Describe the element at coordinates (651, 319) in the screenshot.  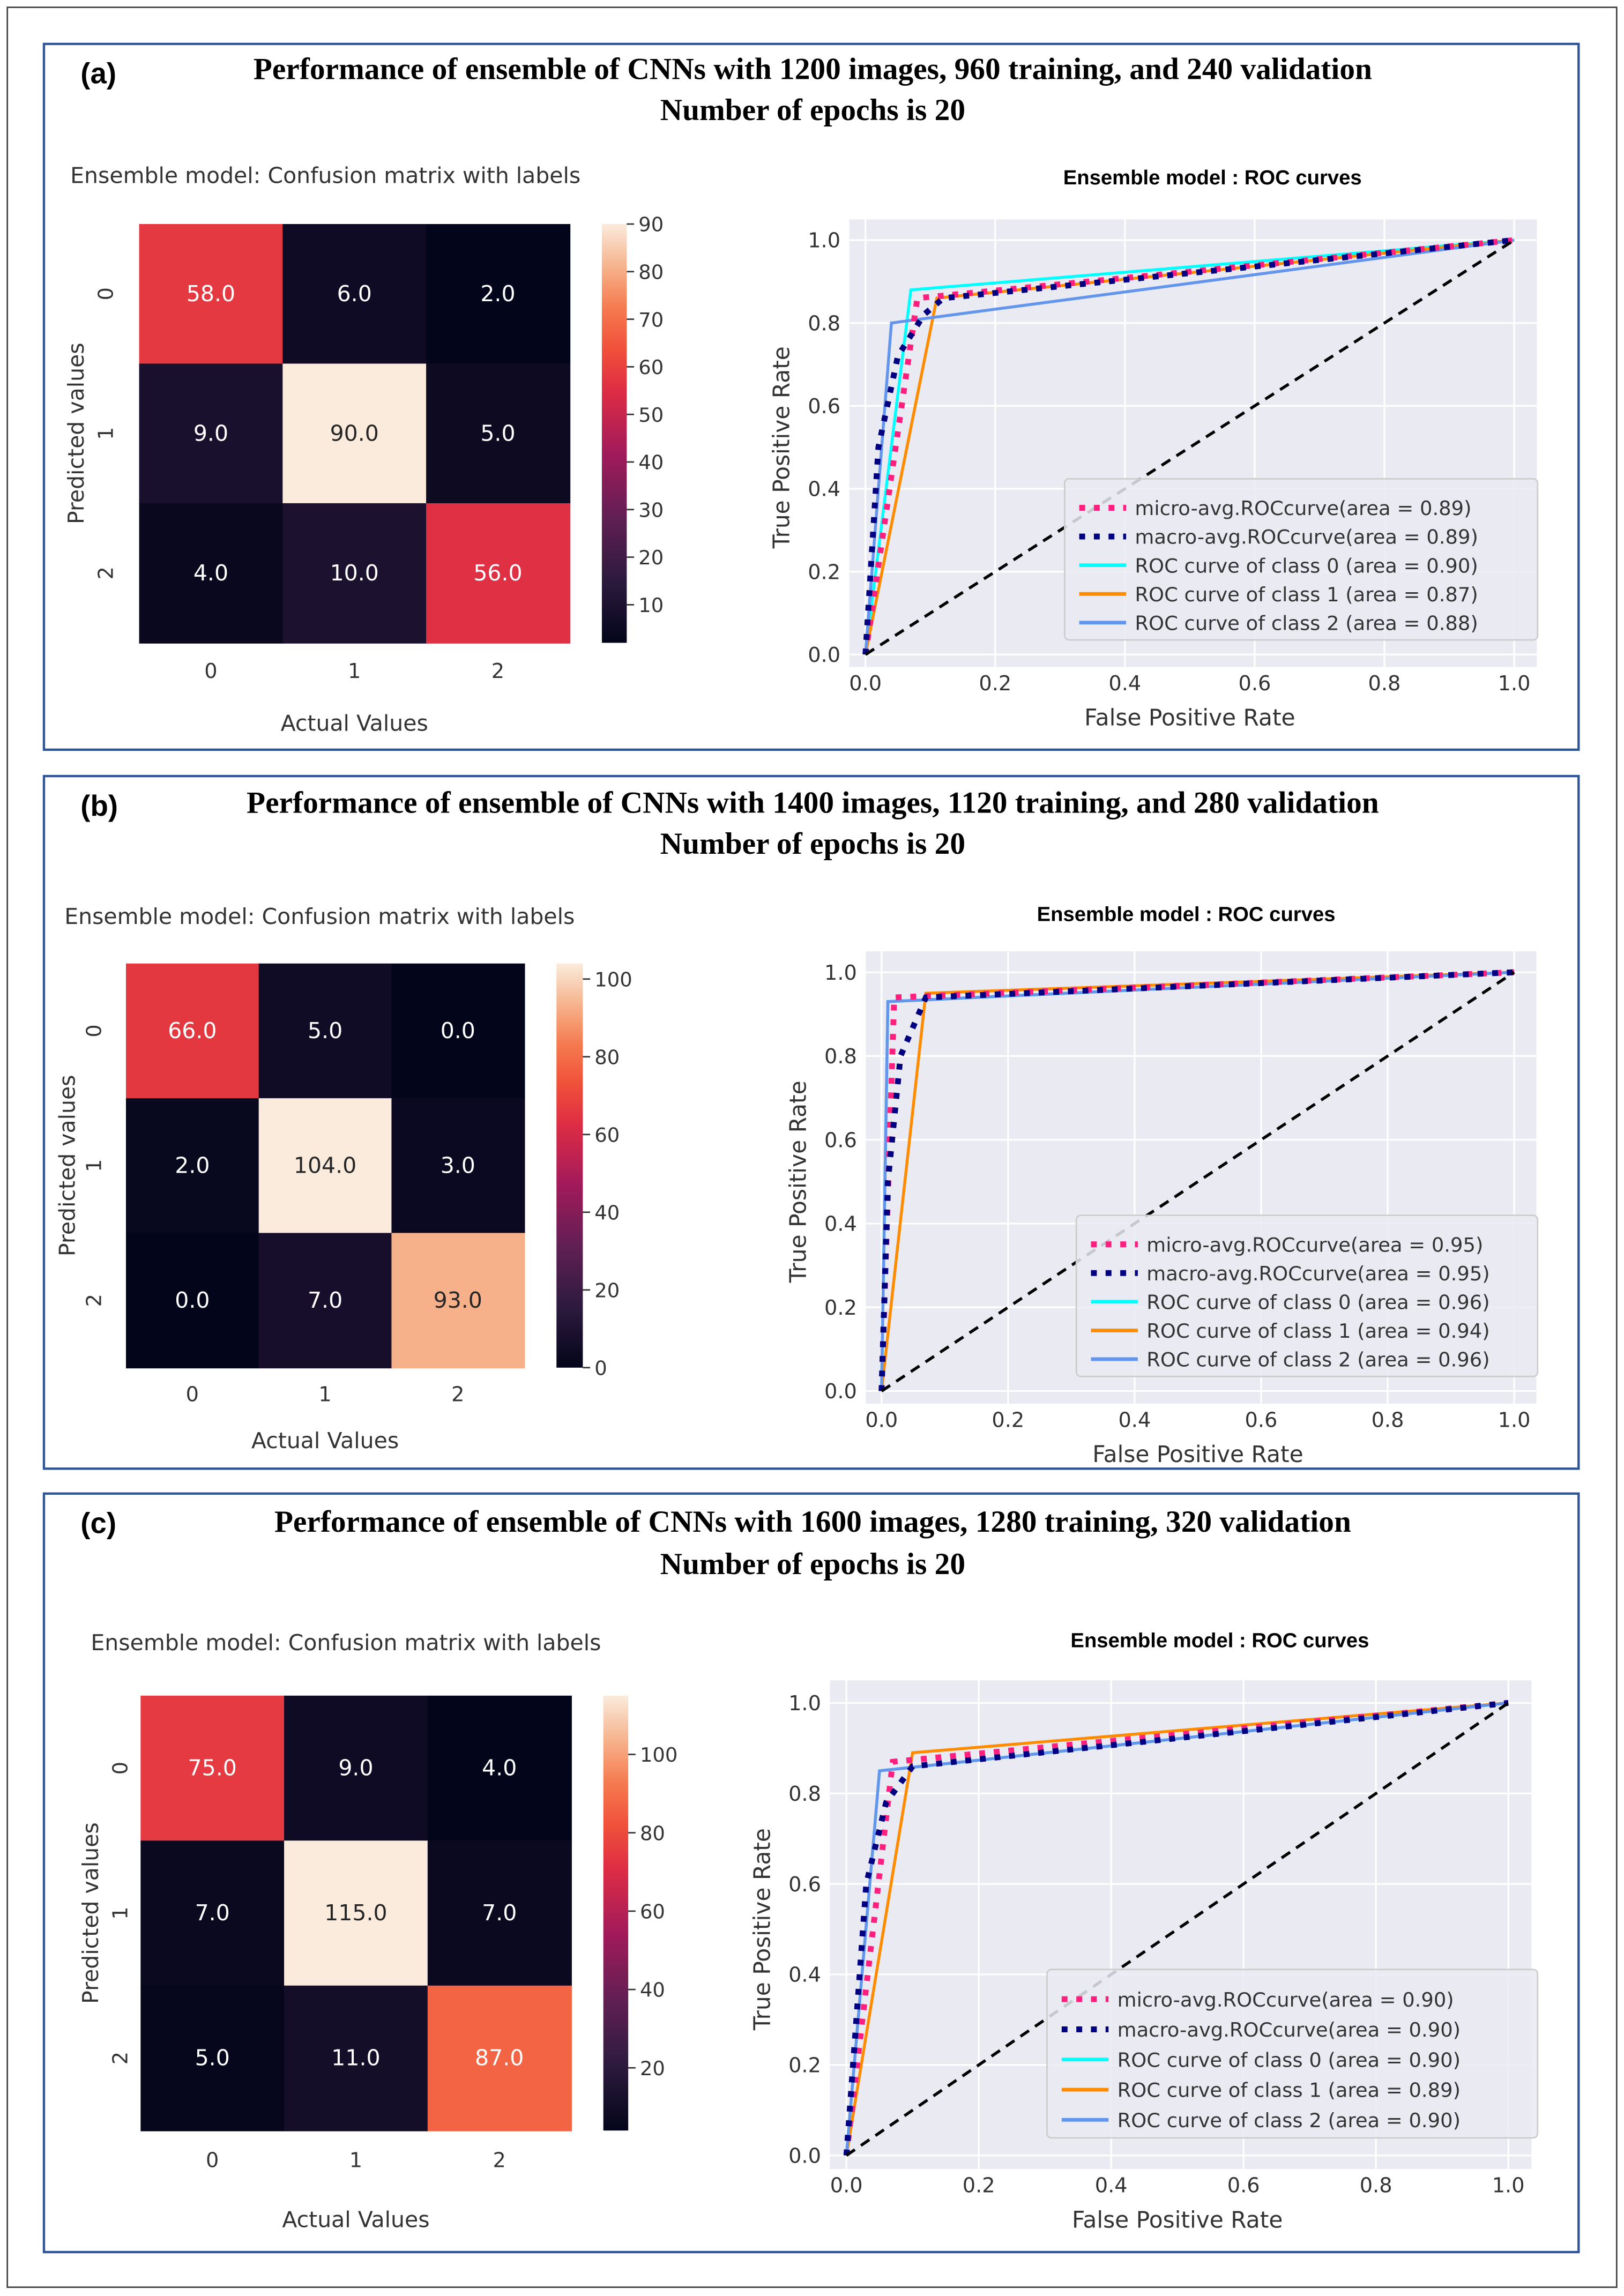
I see `colorbar-tick-label: 70` at that location.